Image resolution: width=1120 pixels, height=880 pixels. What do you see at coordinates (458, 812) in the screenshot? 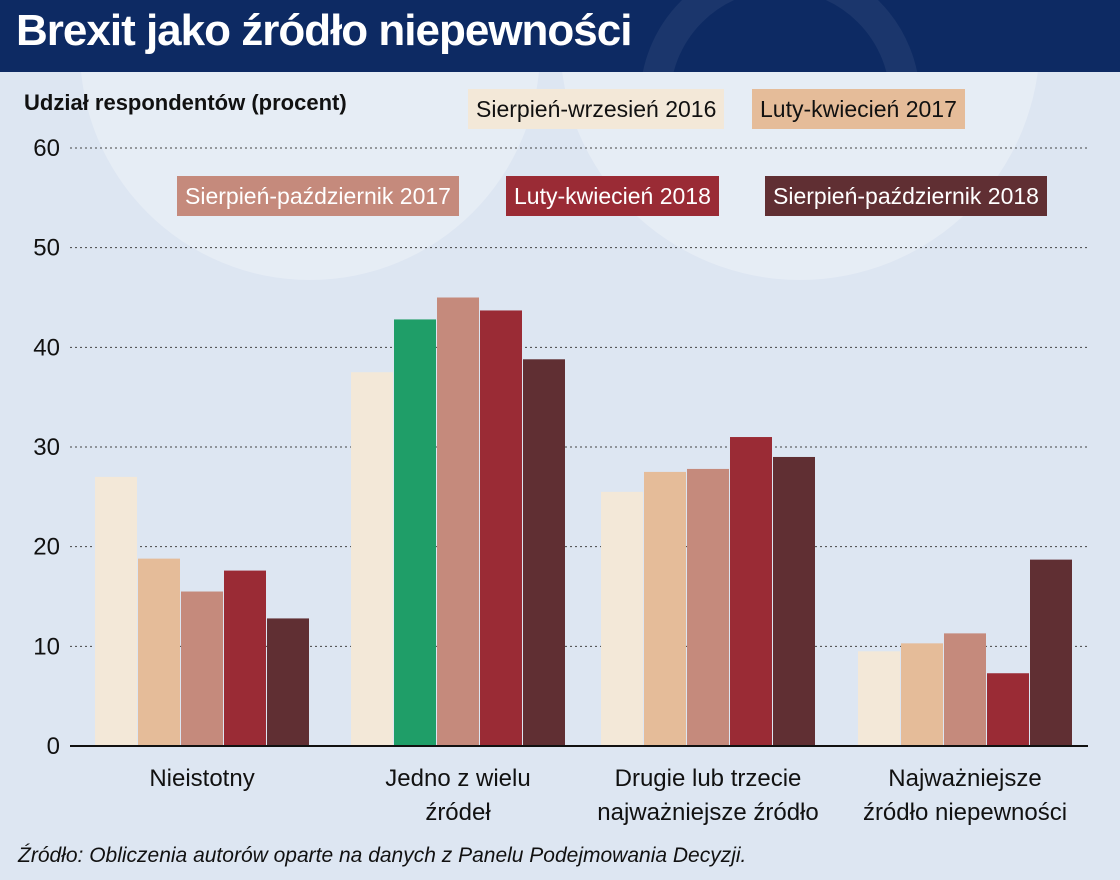
I see `x-tick-label: źródeł` at bounding box center [458, 812].